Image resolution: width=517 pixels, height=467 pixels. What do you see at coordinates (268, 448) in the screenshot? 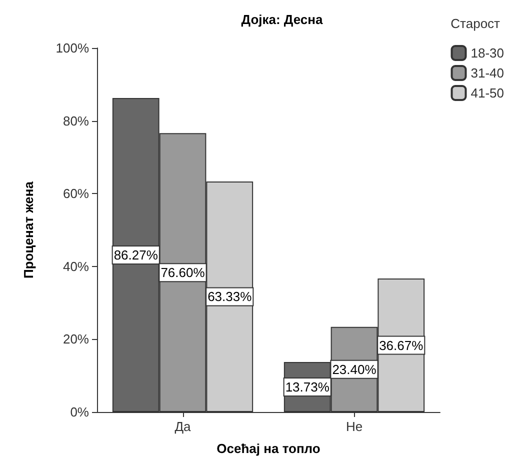
I see `x-axis-title: Осећај на топло` at bounding box center [268, 448].